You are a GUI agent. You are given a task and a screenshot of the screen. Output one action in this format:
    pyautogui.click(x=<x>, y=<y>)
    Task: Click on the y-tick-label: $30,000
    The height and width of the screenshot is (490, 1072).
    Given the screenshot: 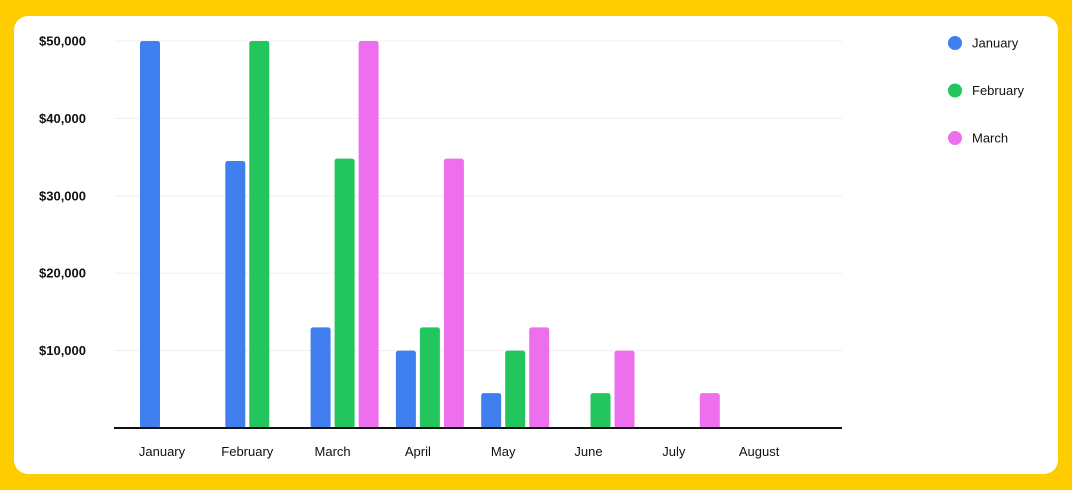 What is the action you would take?
    pyautogui.click(x=62, y=195)
    